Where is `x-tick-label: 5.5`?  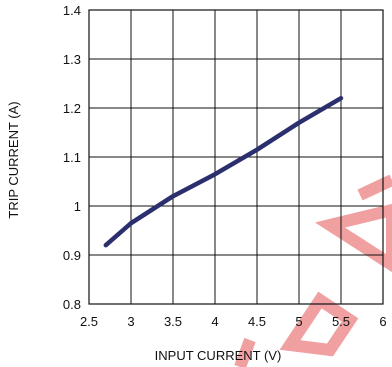
x-tick-label: 5.5 is located at coordinates (341, 321).